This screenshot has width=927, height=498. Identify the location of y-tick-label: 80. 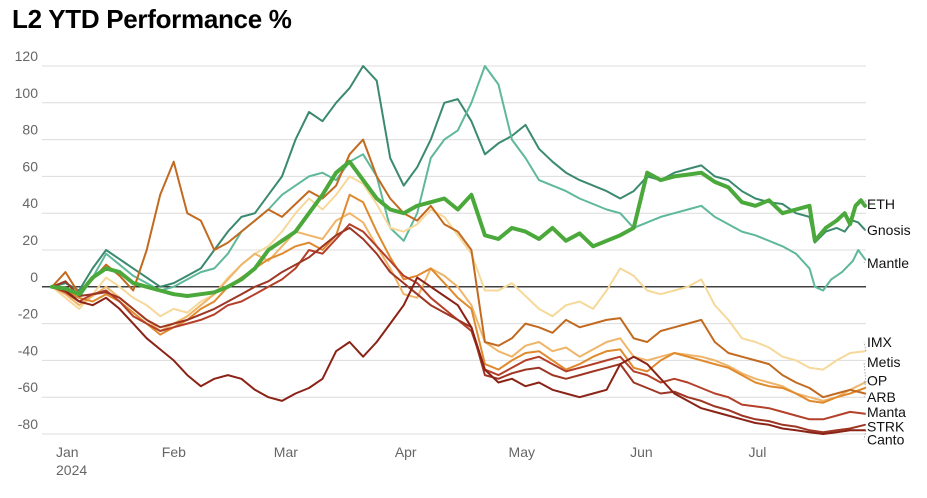
(30, 130).